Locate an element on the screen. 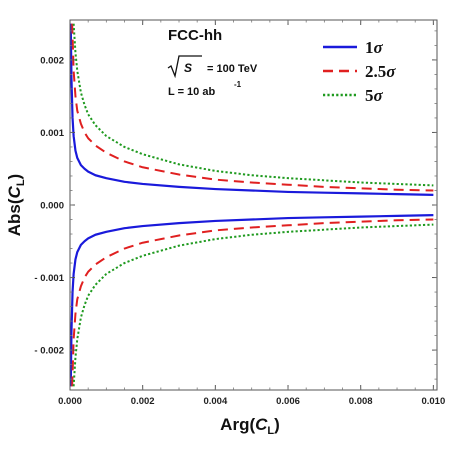 The image size is (450, 451). legend-entry: 5σ is located at coordinates (374, 95).